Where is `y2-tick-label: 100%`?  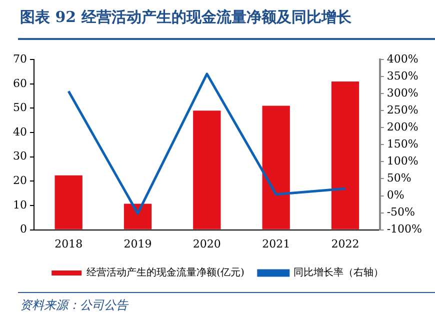 y2-tick-label: 100% is located at coordinates (402, 161).